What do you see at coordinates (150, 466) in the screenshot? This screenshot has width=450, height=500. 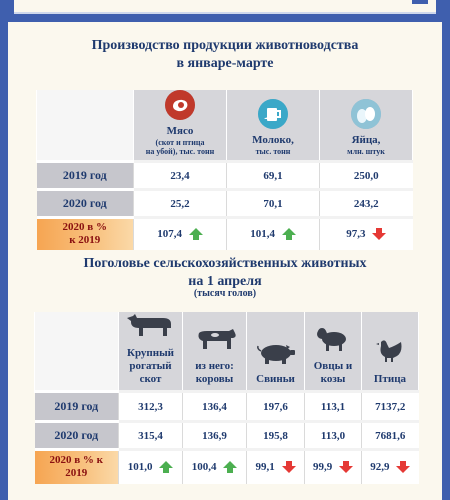 I see `percent-cell: 101,0` at bounding box center [150, 466].